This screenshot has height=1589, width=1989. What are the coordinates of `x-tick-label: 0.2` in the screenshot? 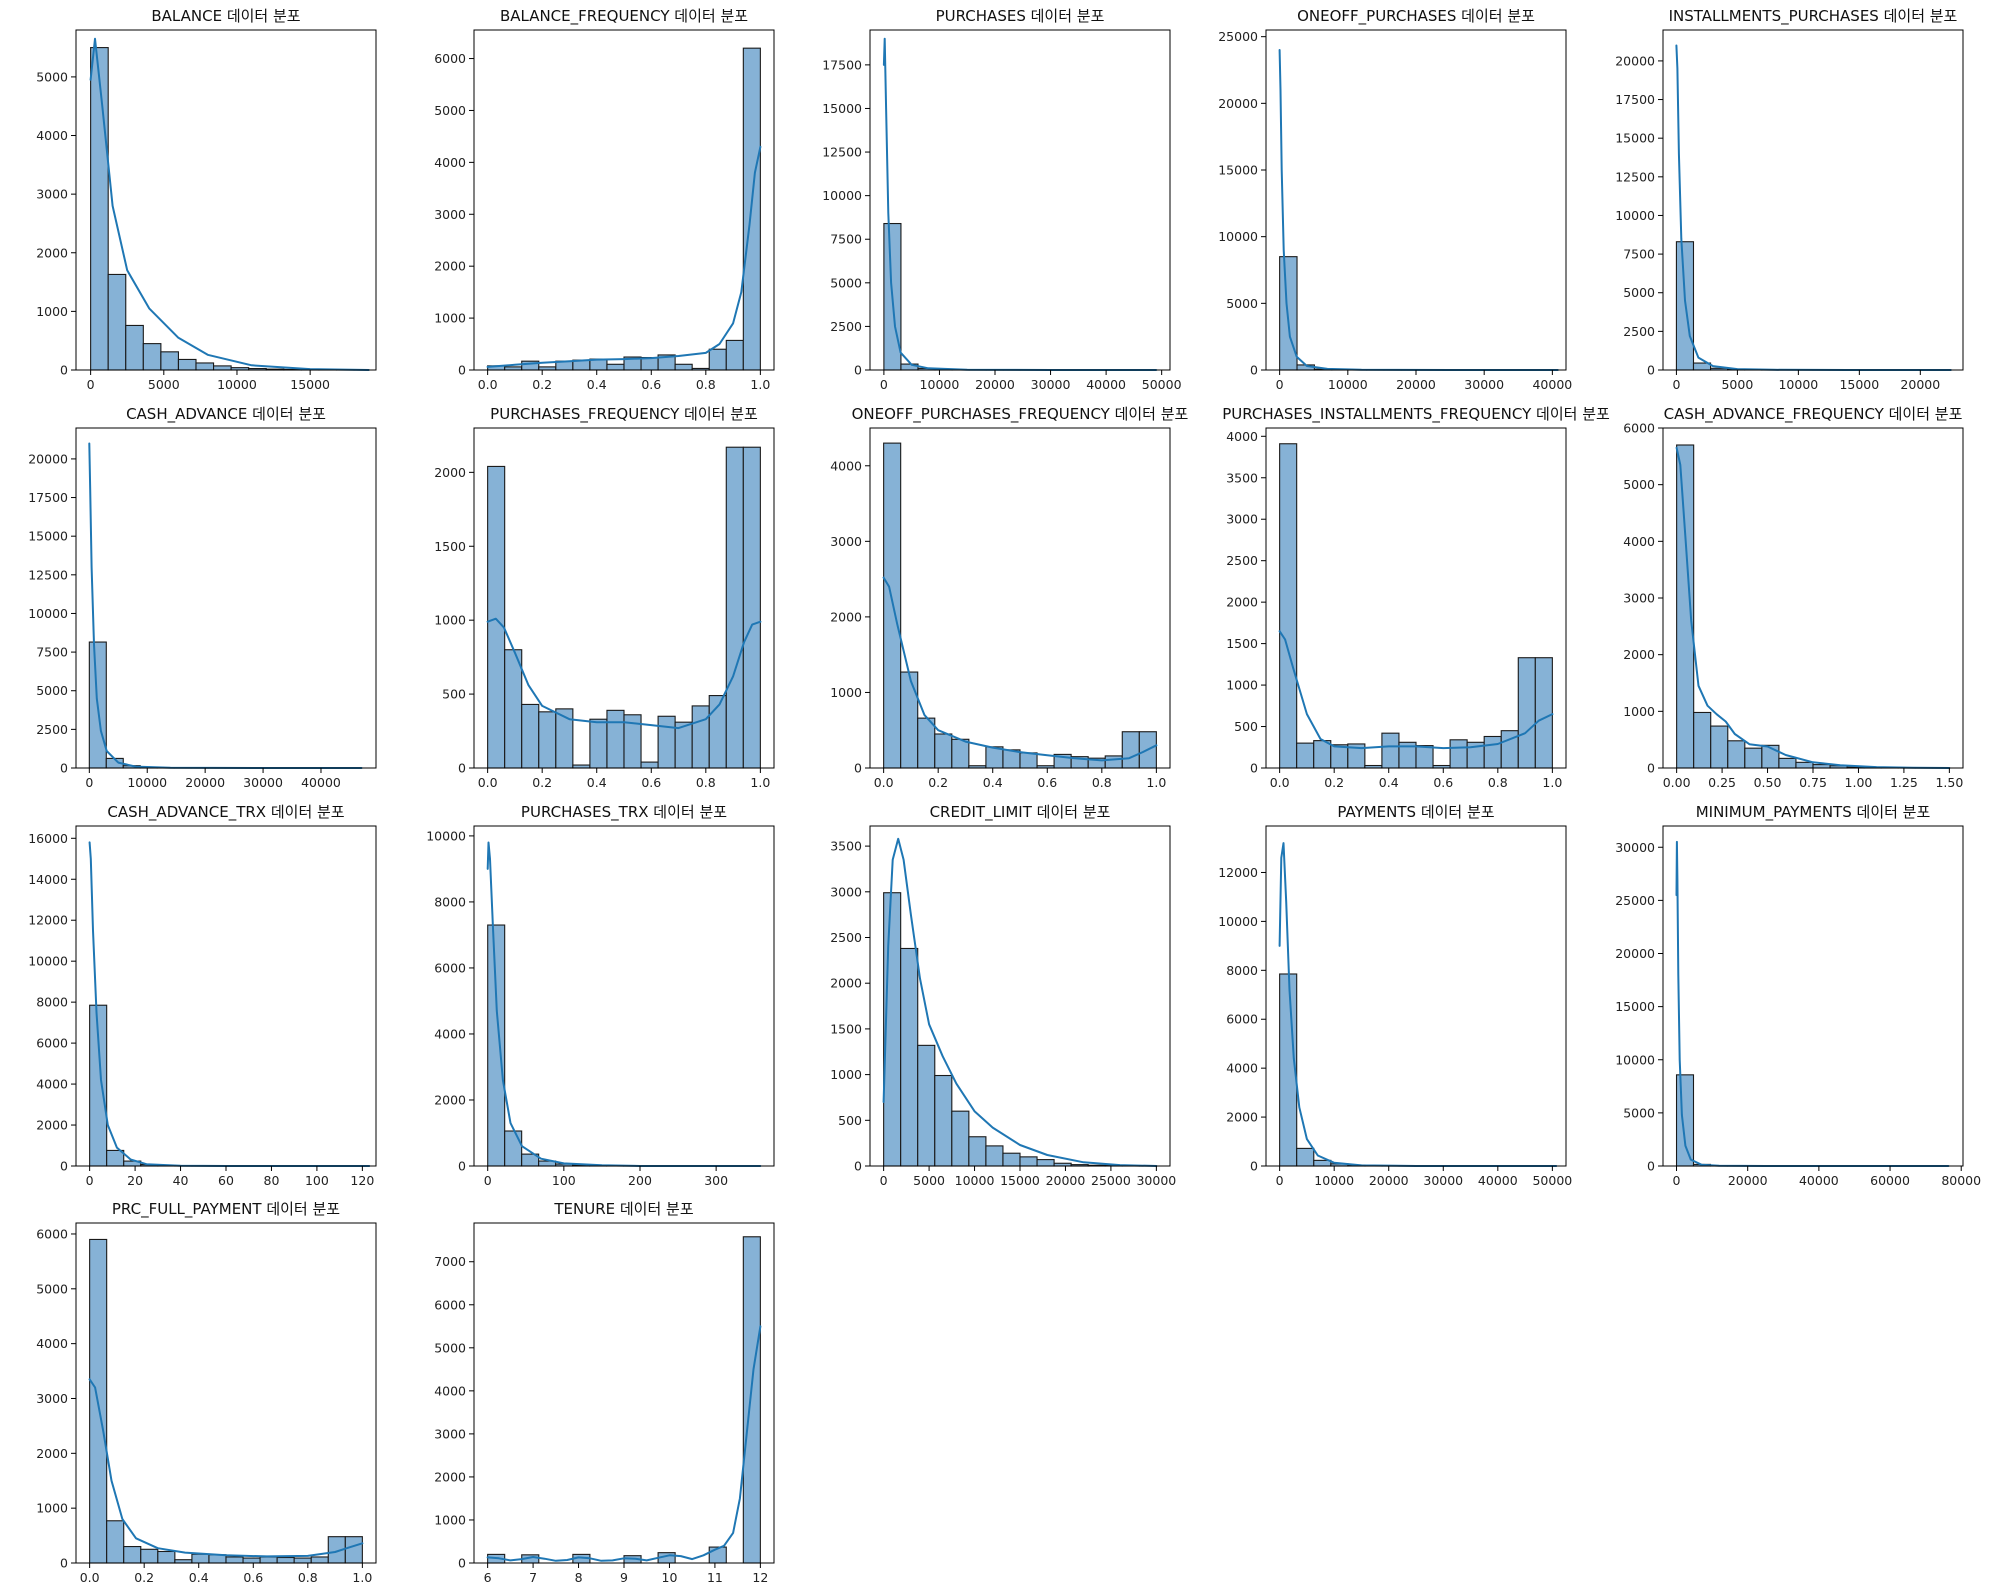 It's located at (144, 1577).